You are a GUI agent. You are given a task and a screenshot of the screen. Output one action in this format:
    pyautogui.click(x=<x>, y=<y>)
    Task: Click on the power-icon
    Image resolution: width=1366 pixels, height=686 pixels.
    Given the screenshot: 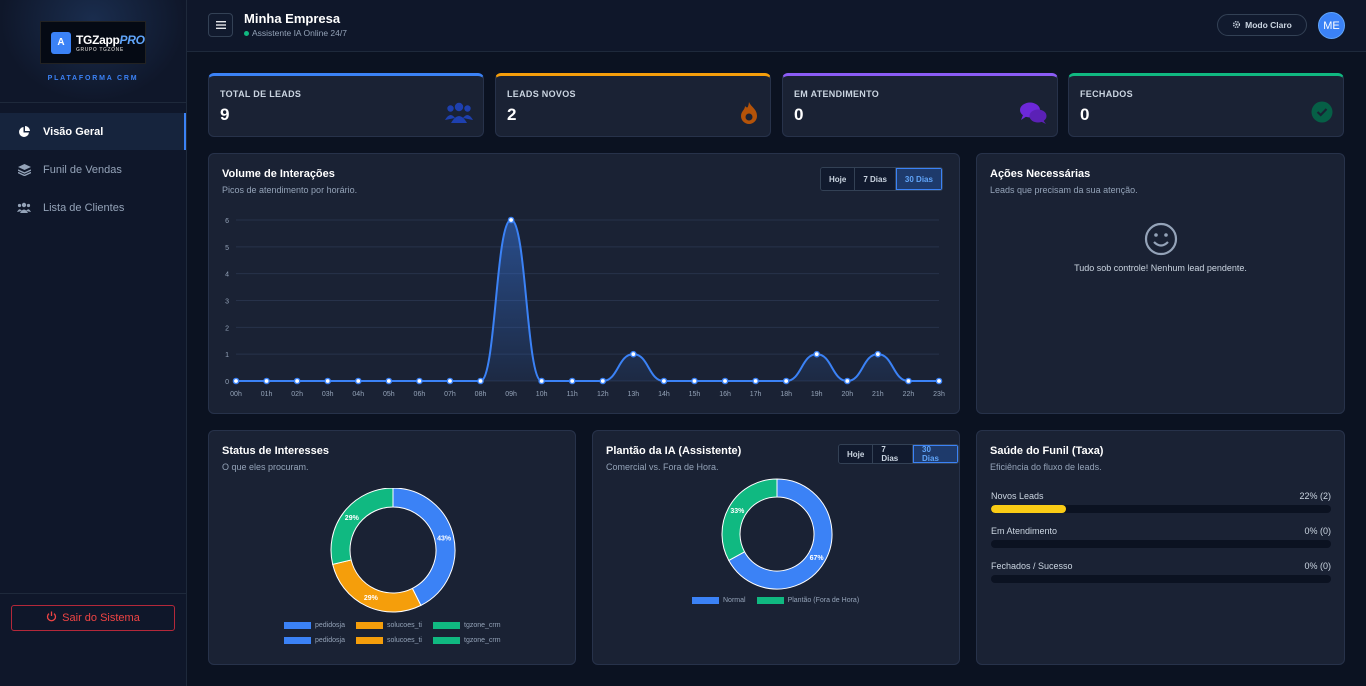 What is the action you would take?
    pyautogui.click(x=51, y=618)
    